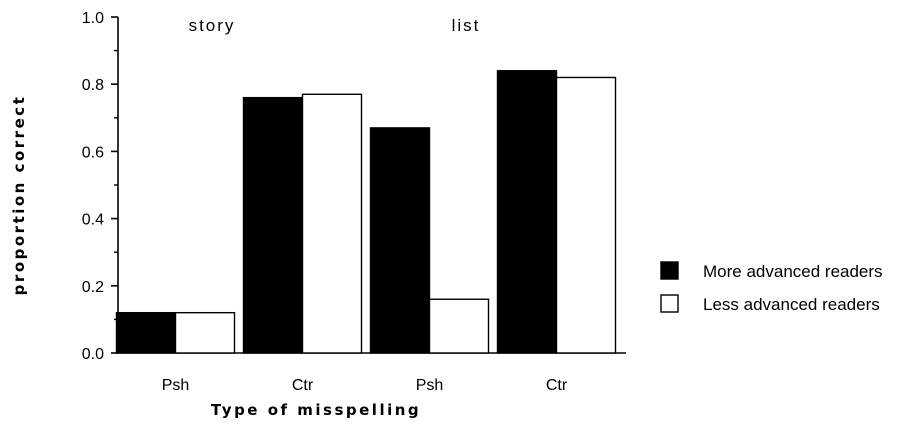  What do you see at coordinates (669, 270) in the screenshot?
I see `legend-swatch-more-advanced` at bounding box center [669, 270].